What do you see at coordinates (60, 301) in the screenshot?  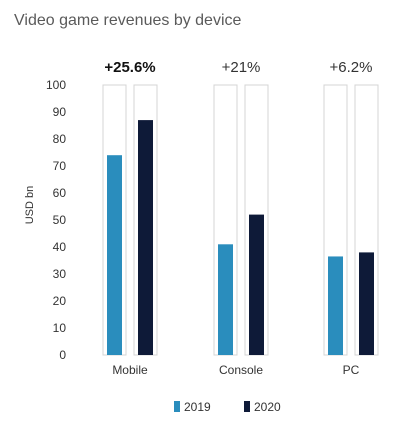 I see `y-tick-label: 20` at bounding box center [60, 301].